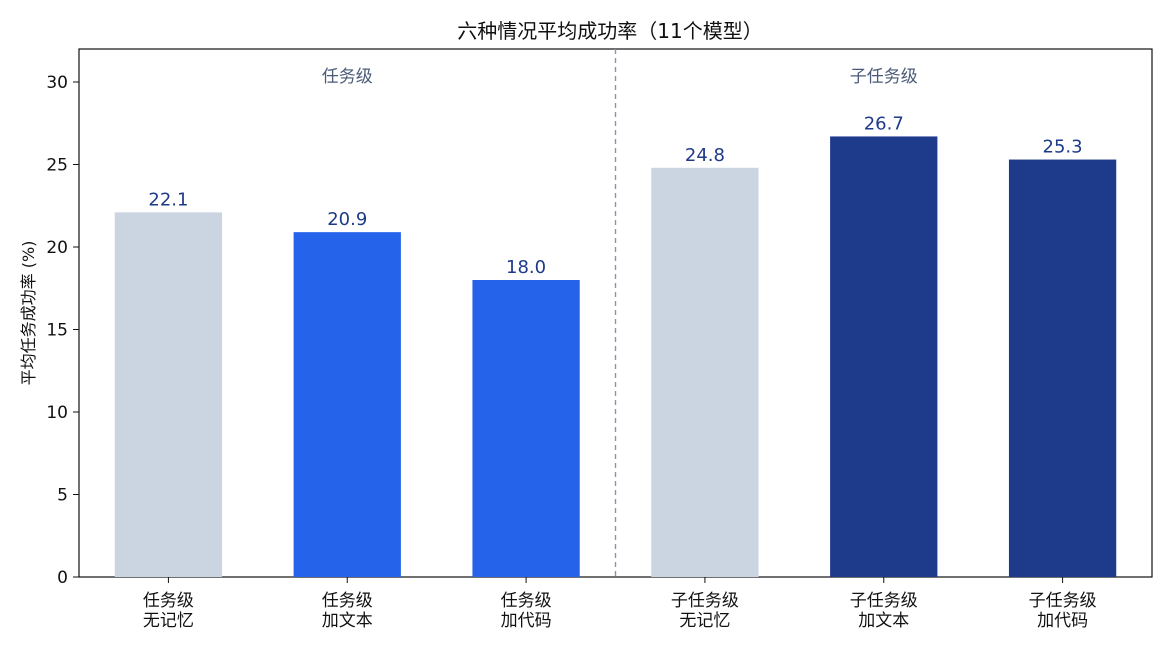 This screenshot has height=650, width=1170. Describe the element at coordinates (526, 267) in the screenshot. I see `bar-value-label: 18.0` at that location.